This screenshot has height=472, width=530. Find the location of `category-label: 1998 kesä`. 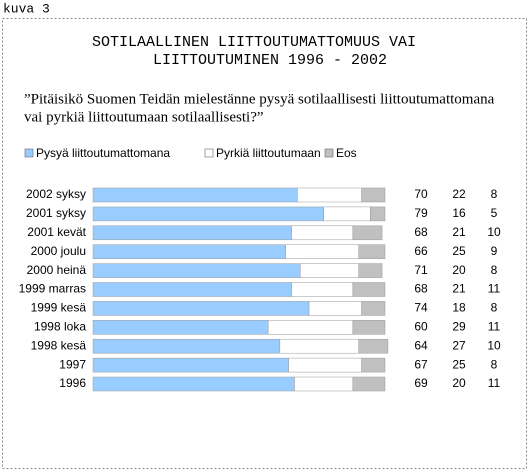

category-label: 1998 kesä is located at coordinates (59, 345).